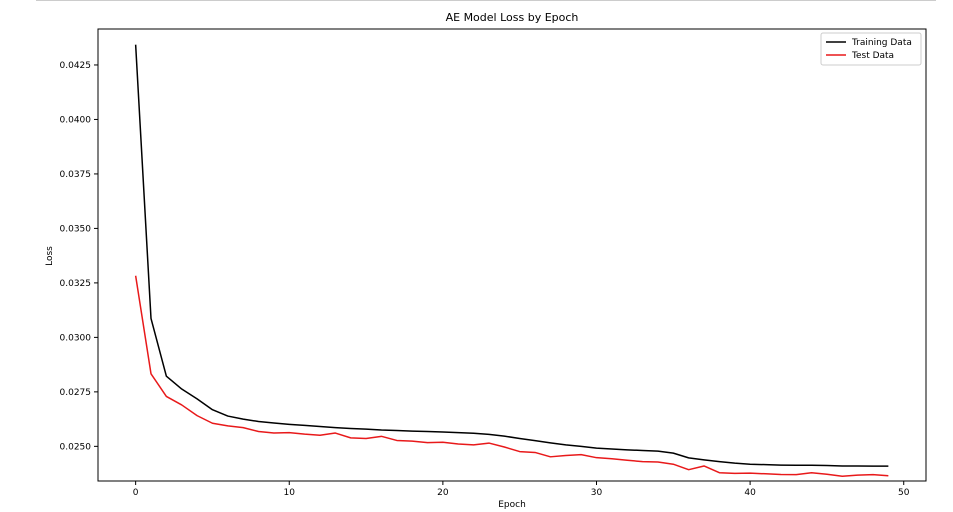 The image size is (953, 512). Describe the element at coordinates (76, 338) in the screenshot. I see `y-tick-label: 0.0300` at that location.